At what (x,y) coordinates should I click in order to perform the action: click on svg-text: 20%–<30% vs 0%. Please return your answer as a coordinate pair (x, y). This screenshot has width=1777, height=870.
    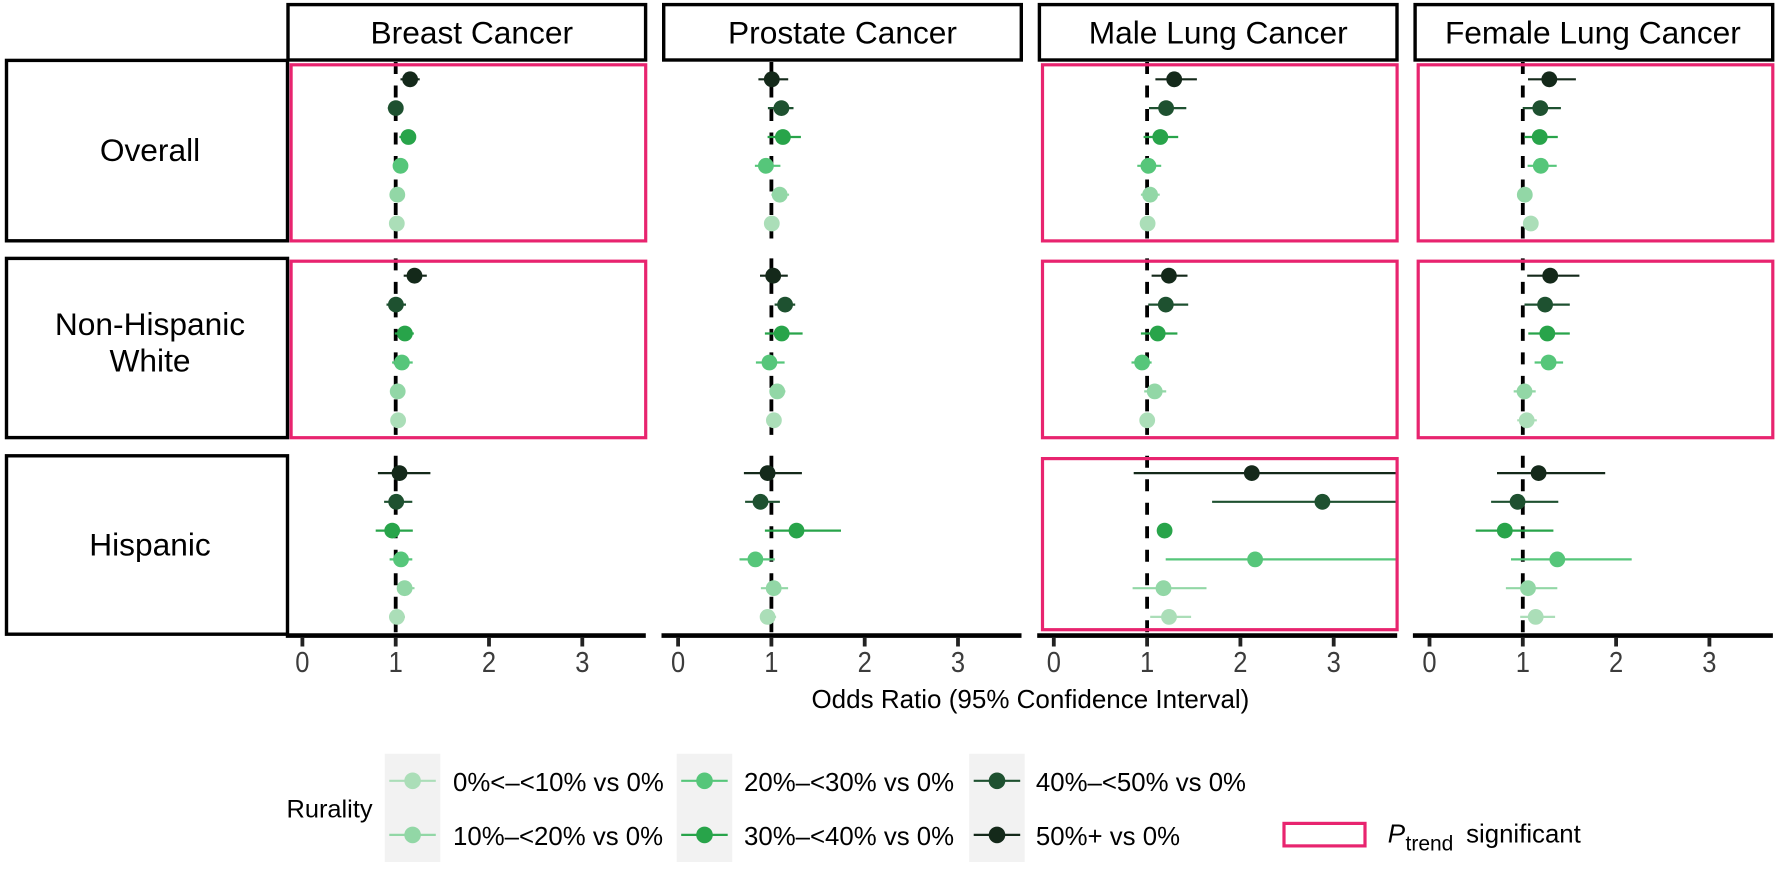
    Looking at the image, I should click on (849, 783).